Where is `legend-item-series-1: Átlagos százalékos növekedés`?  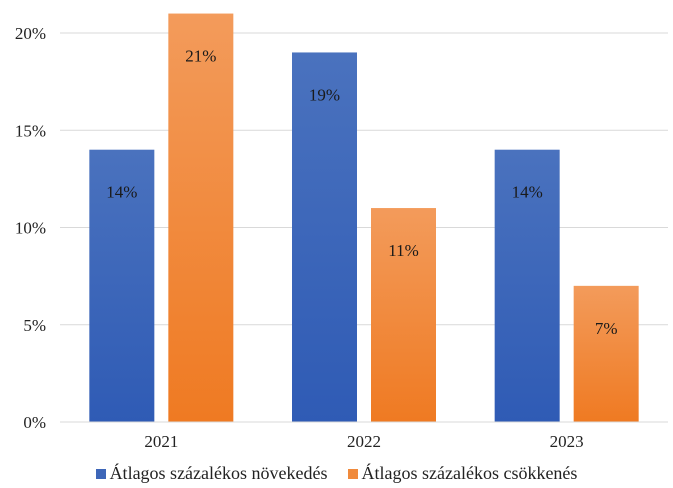
legend-item-series-1: Átlagos százalékos növekedés is located at coordinates (211, 473).